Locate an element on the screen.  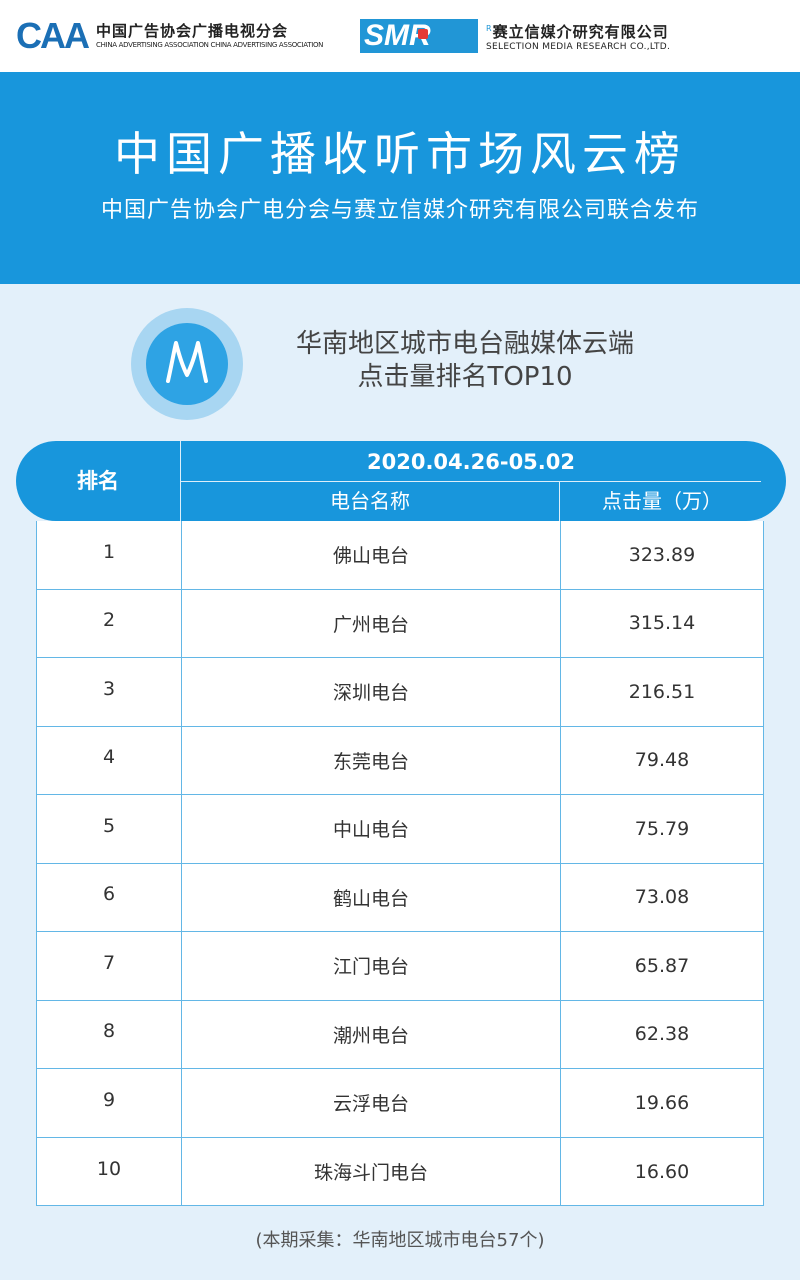
banner-title: 中国广播收听市场风云榜 is located at coordinates (400, 154).